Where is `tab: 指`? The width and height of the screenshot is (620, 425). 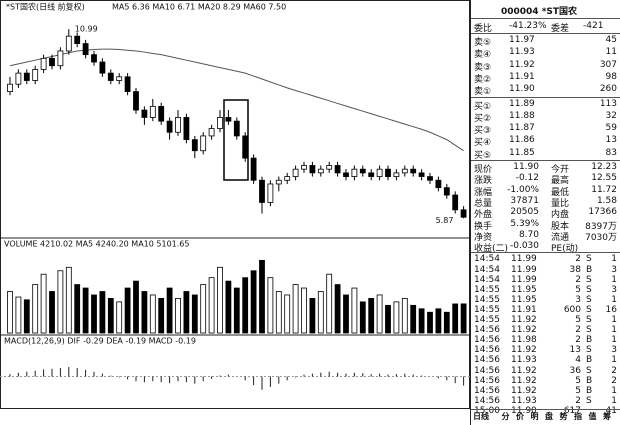
tab: 指 is located at coordinates (578, 416).